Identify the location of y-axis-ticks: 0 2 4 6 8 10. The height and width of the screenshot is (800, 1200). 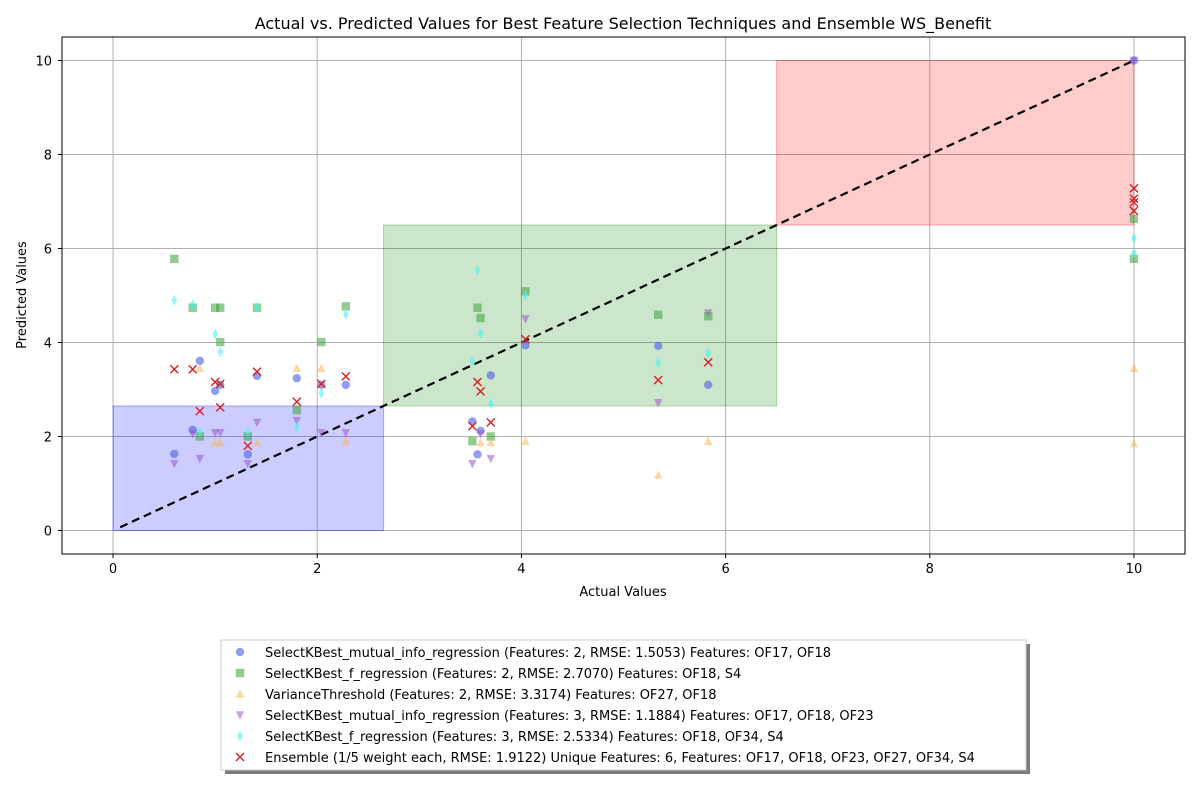
(48, 297).